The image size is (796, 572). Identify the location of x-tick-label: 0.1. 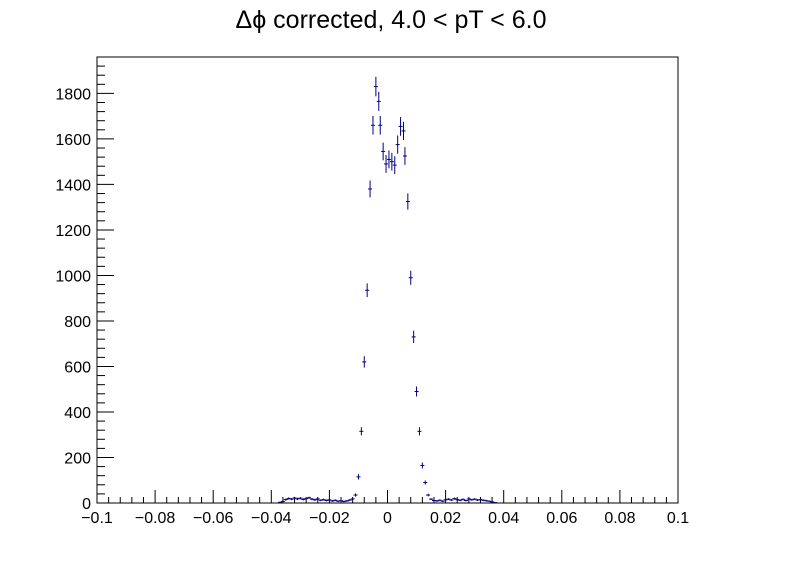
(678, 518).